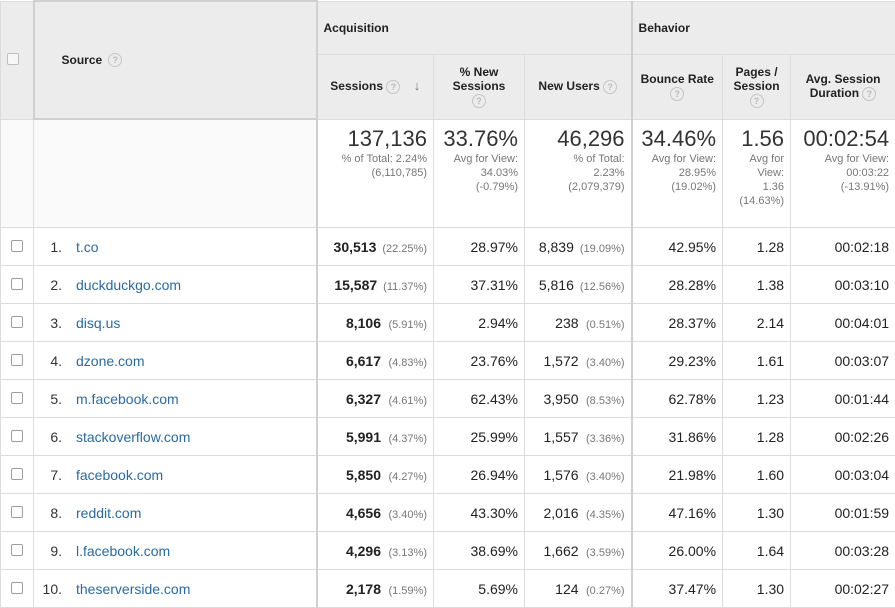  I want to click on row-pages: 1.64, so click(770, 551).